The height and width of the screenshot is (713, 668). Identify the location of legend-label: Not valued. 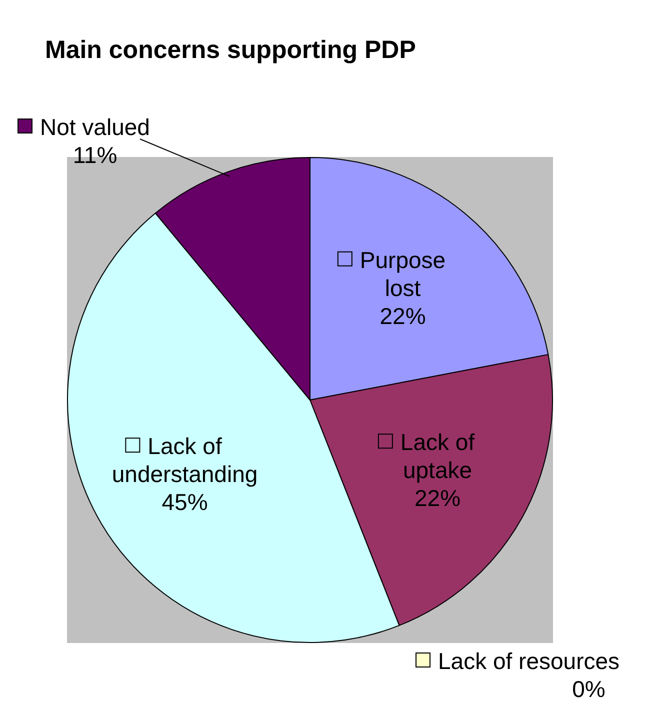
(95, 127).